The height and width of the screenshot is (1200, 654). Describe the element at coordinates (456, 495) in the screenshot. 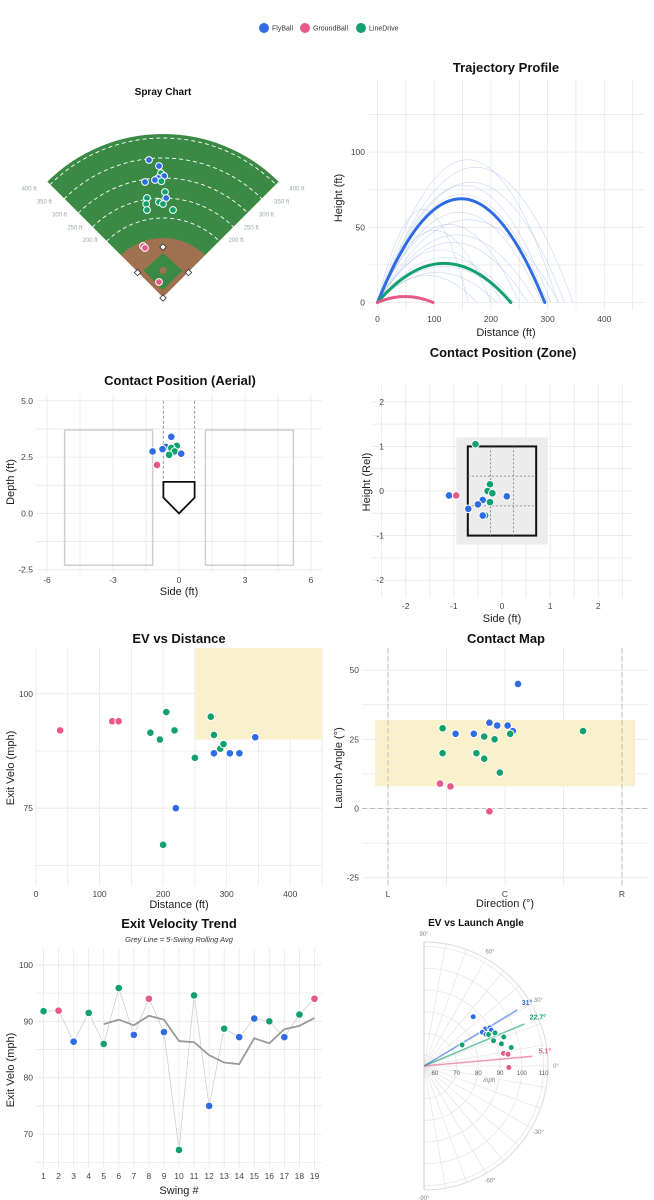

I see `zone-point-groundball` at that location.